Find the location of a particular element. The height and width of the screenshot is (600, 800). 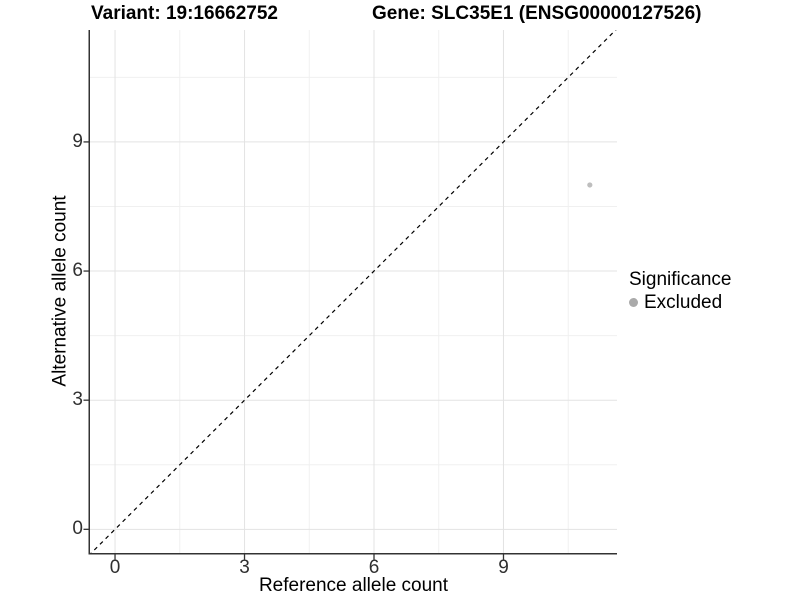

y-tick-label: 0 is located at coordinates (77, 529).